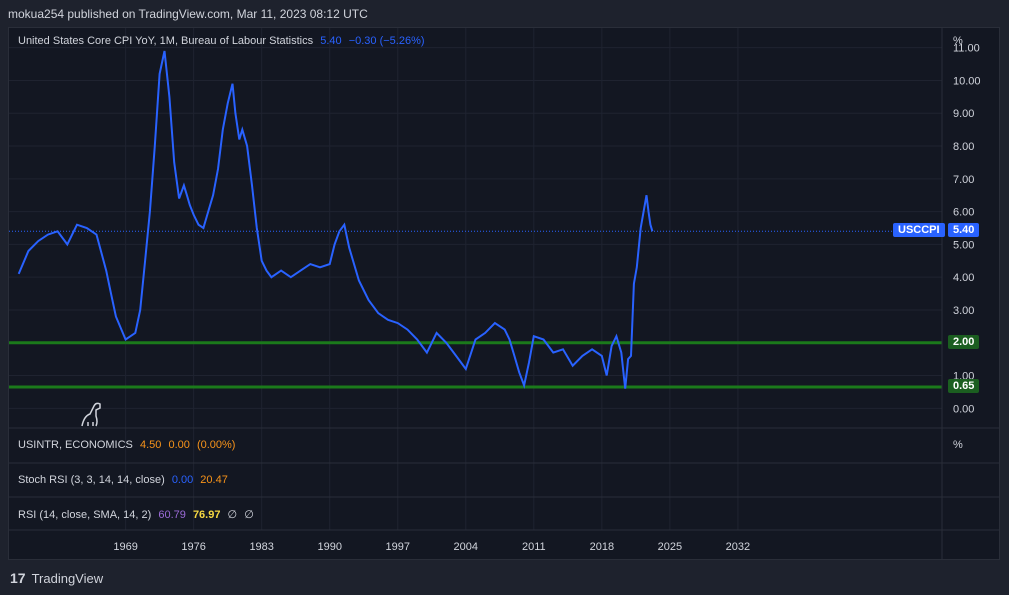 This screenshot has height=595, width=1009. Describe the element at coordinates (172, 515) in the screenshot. I see `rsi-value: 60.79` at that location.